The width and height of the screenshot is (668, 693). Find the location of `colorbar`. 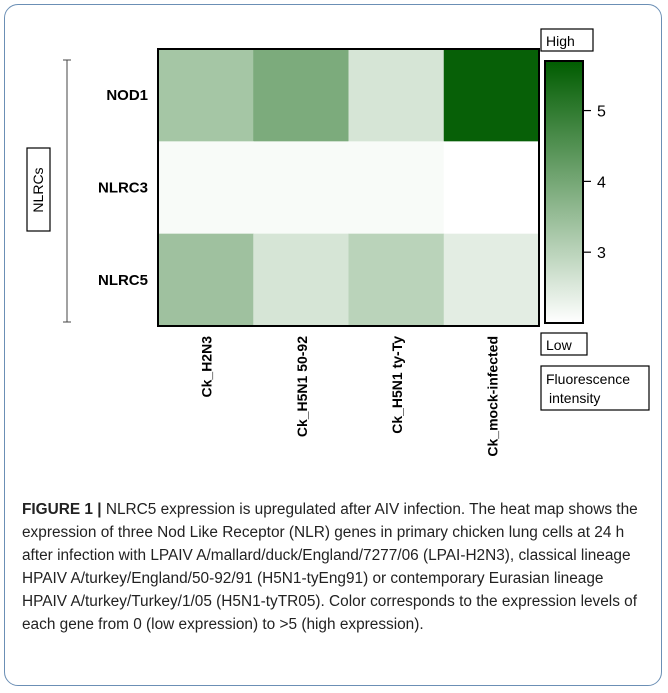

colorbar is located at coordinates (564, 192).